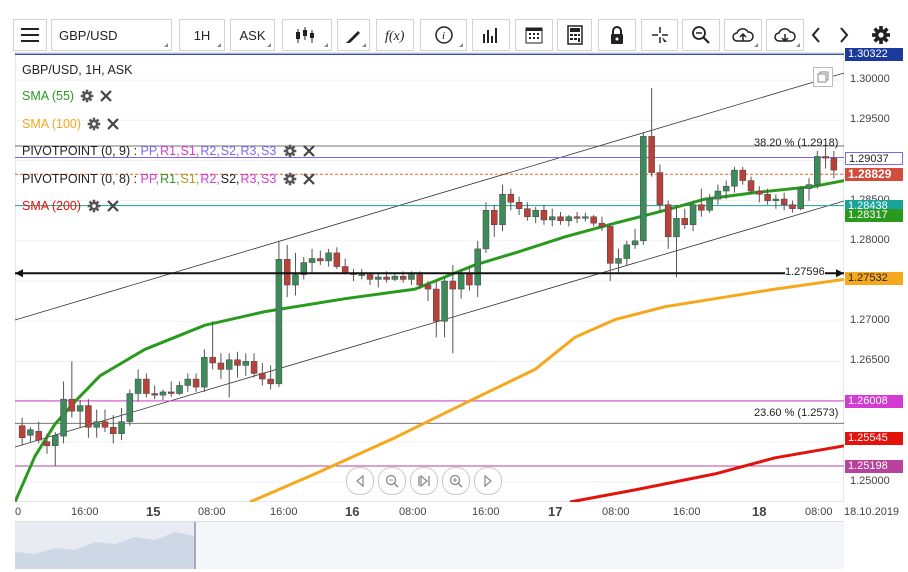 The width and height of the screenshot is (908, 572). What do you see at coordinates (30, 35) in the screenshot?
I see `menu-button` at bounding box center [30, 35].